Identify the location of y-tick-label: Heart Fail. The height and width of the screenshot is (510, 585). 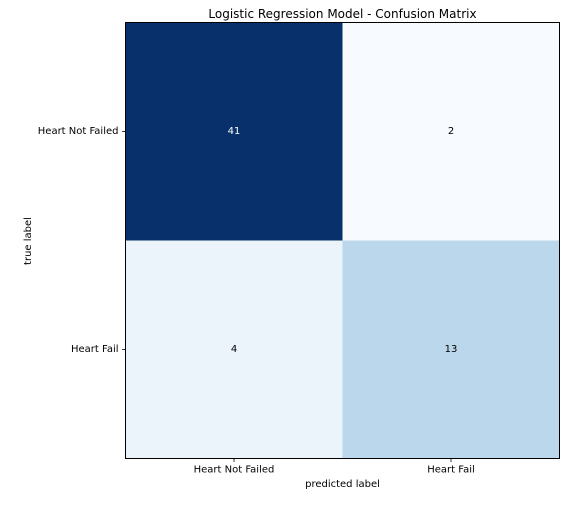
(95, 349).